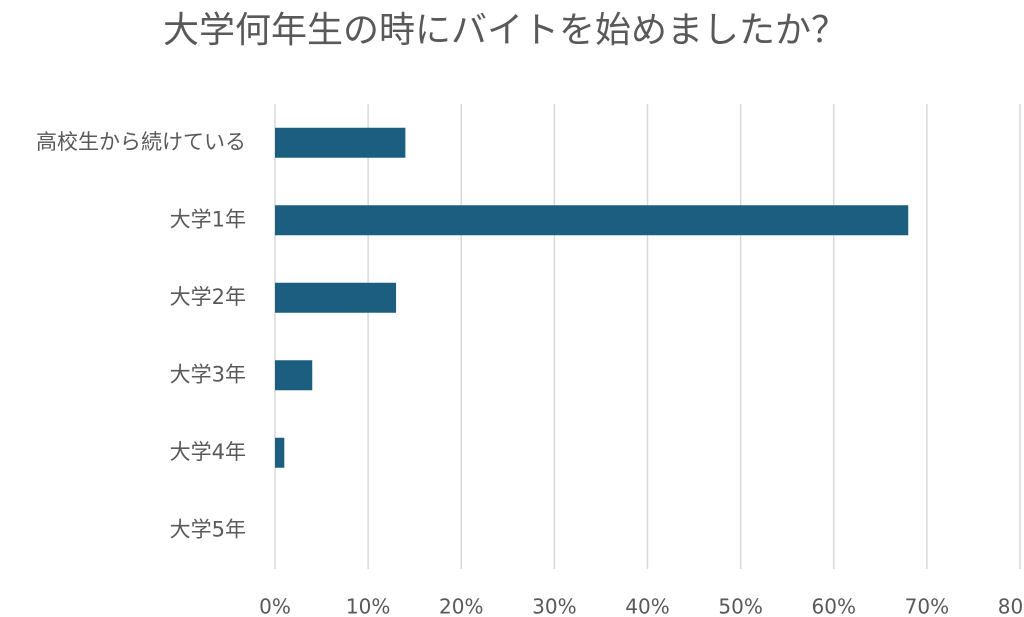 This screenshot has width=1024, height=617. What do you see at coordinates (834, 606) in the screenshot?
I see `x-tick-label: 60%` at bounding box center [834, 606].